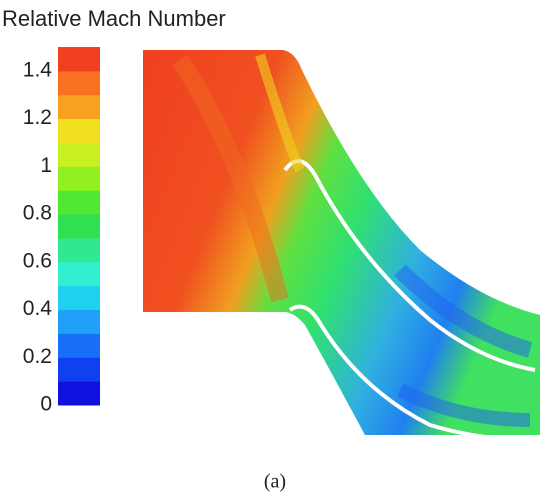  What do you see at coordinates (275, 482) in the screenshot?
I see `caption: (a)` at bounding box center [275, 482].